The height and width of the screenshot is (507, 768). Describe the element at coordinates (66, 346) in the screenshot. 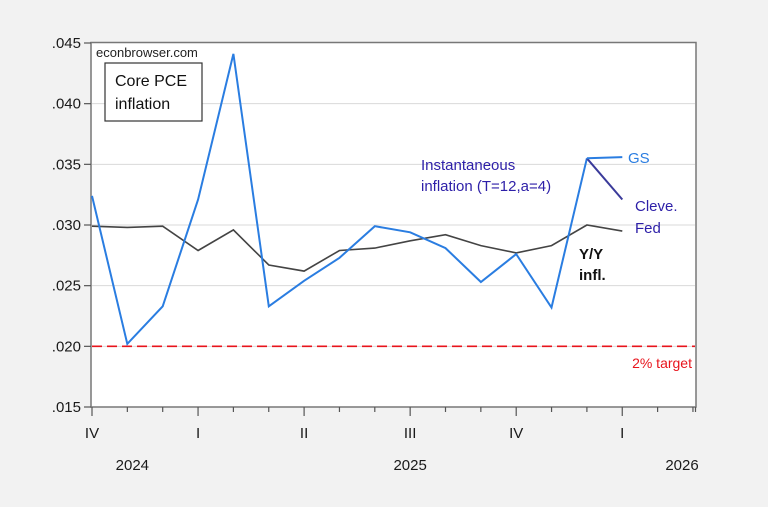

I see `y-tick-label: .020` at that location.